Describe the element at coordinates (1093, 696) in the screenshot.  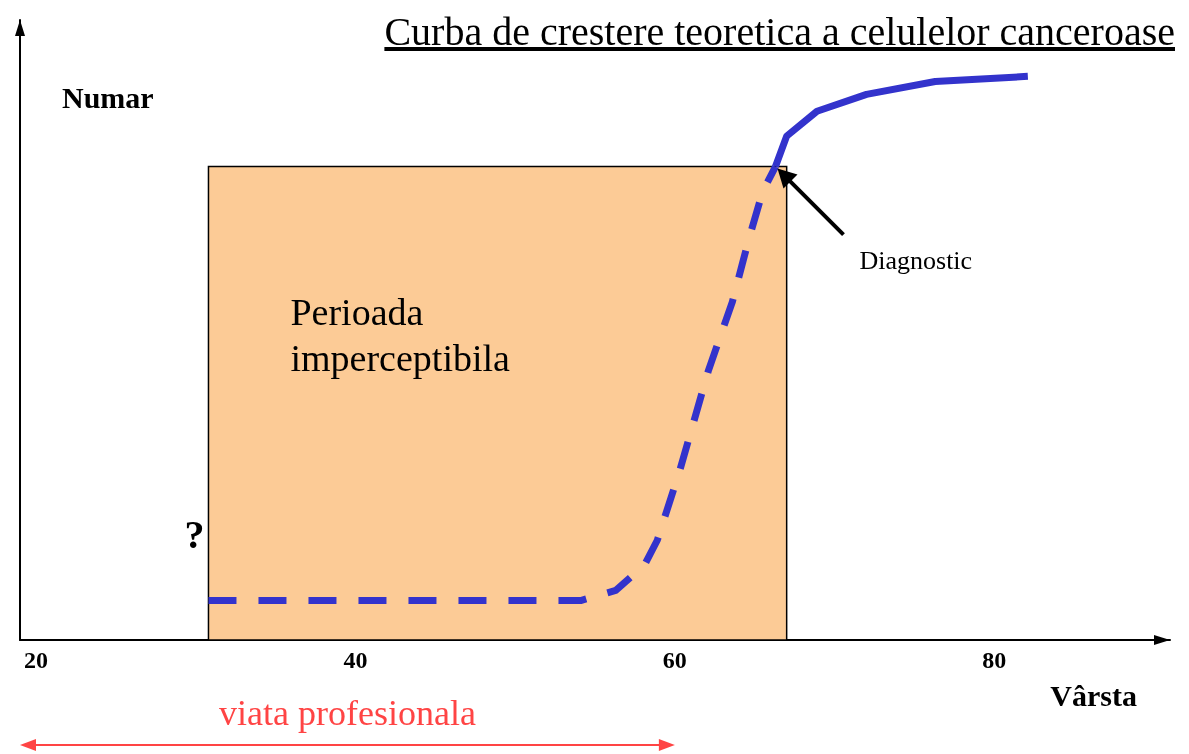
I see `x-axis-title: Vârsta` at that location.